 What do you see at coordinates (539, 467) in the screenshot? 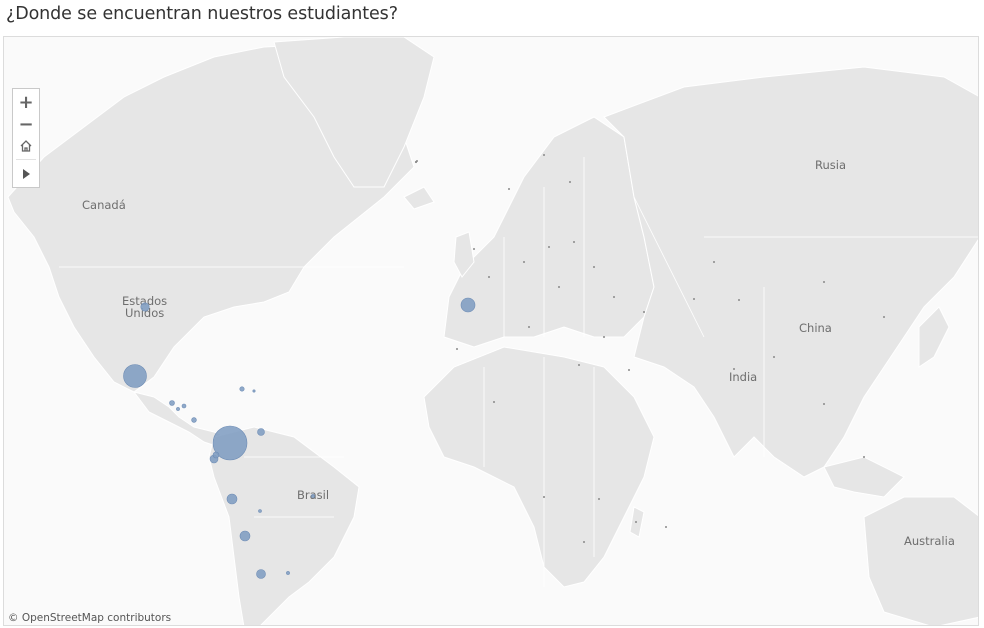
I see `africa-landmass` at bounding box center [539, 467].